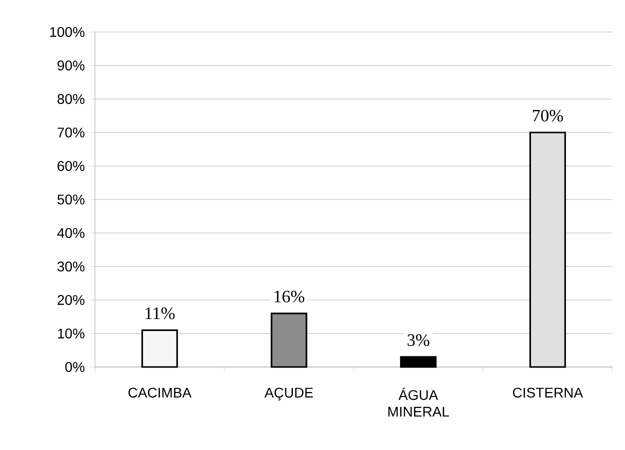 The width and height of the screenshot is (625, 450). What do you see at coordinates (70, 267) in the screenshot?
I see `y-tick-label: 30%` at bounding box center [70, 267].